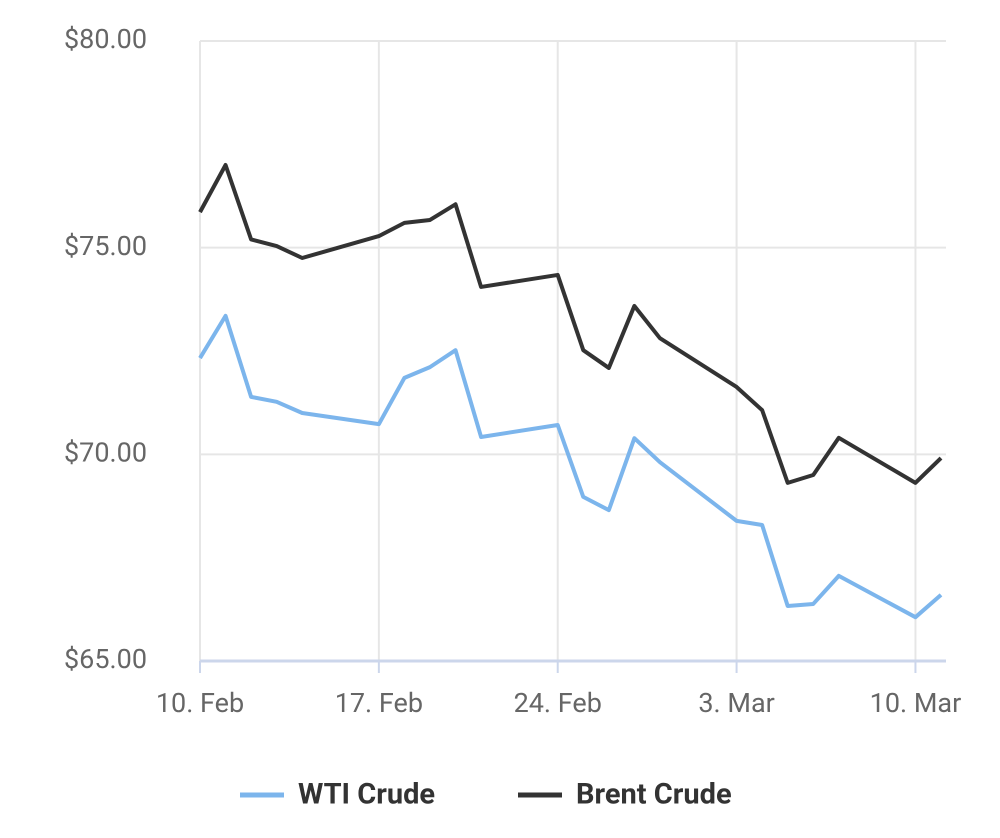 The height and width of the screenshot is (838, 1000). Describe the element at coordinates (558, 703) in the screenshot. I see `x-tick-label: 24. Feb` at that location.